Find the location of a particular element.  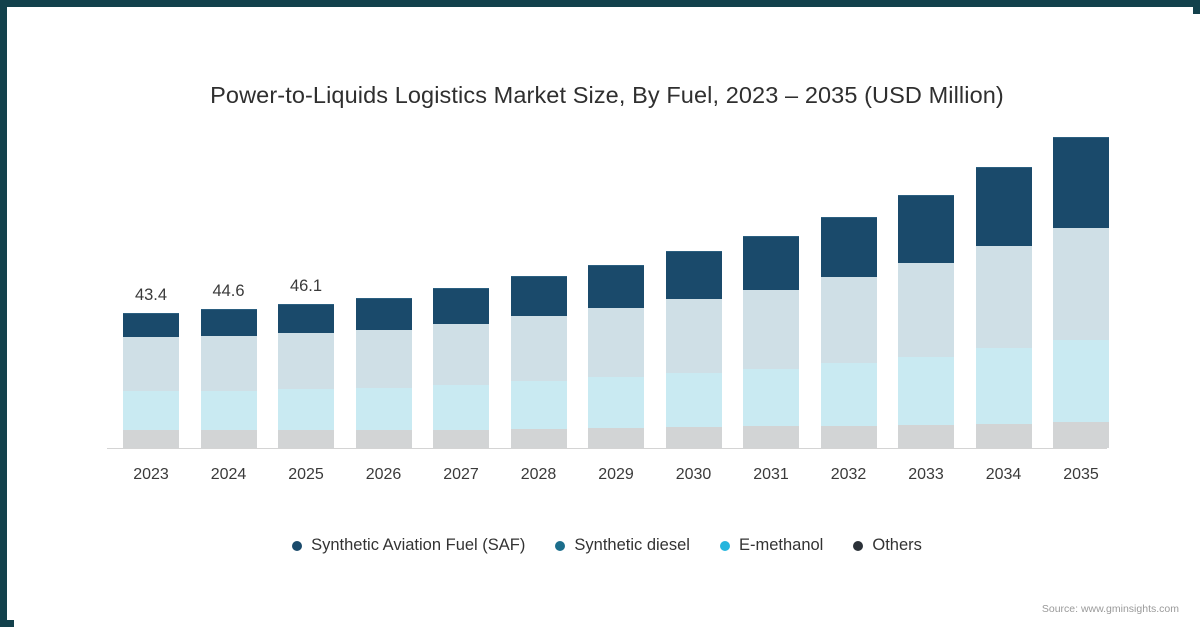

x-axis-tick-2023: 2023 is located at coordinates (151, 474).